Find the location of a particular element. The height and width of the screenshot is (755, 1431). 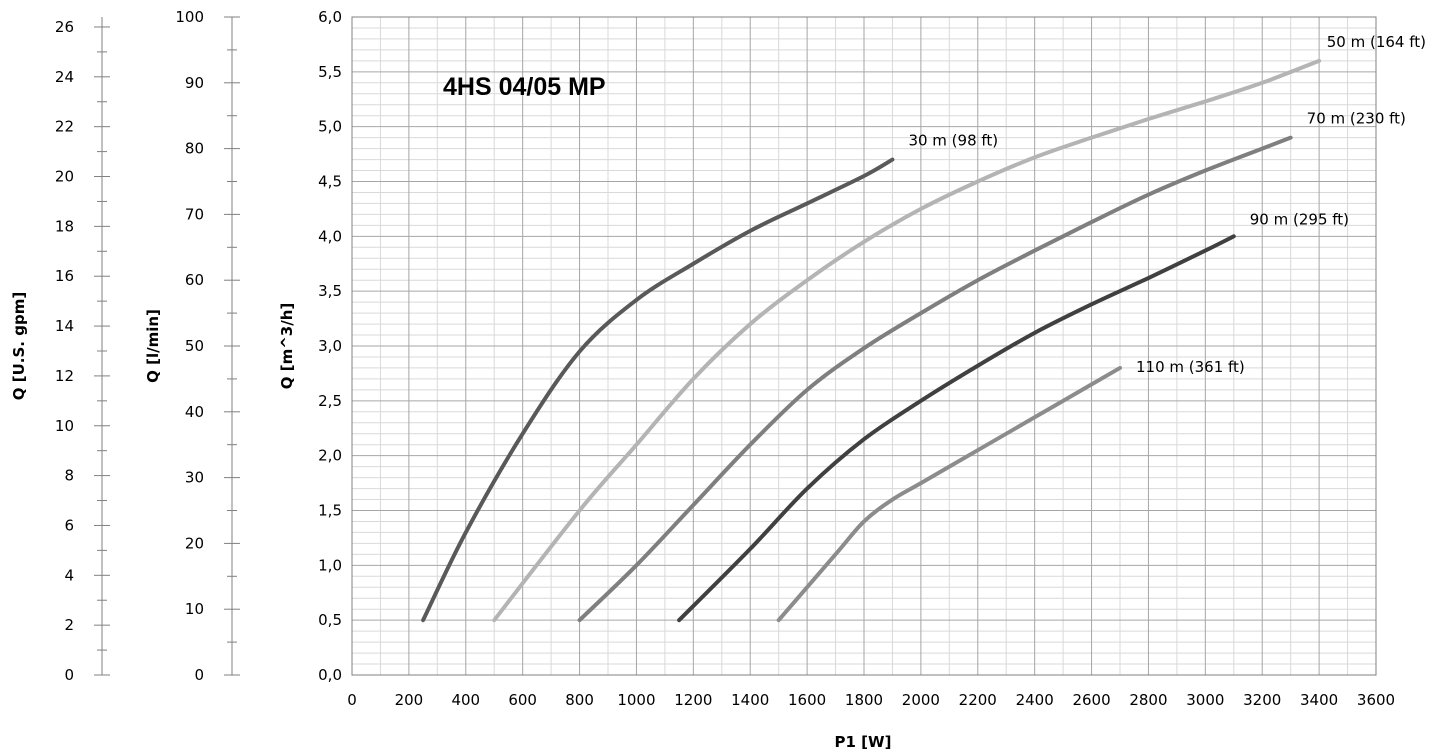

x-tick-label: 3200 is located at coordinates (1262, 700).